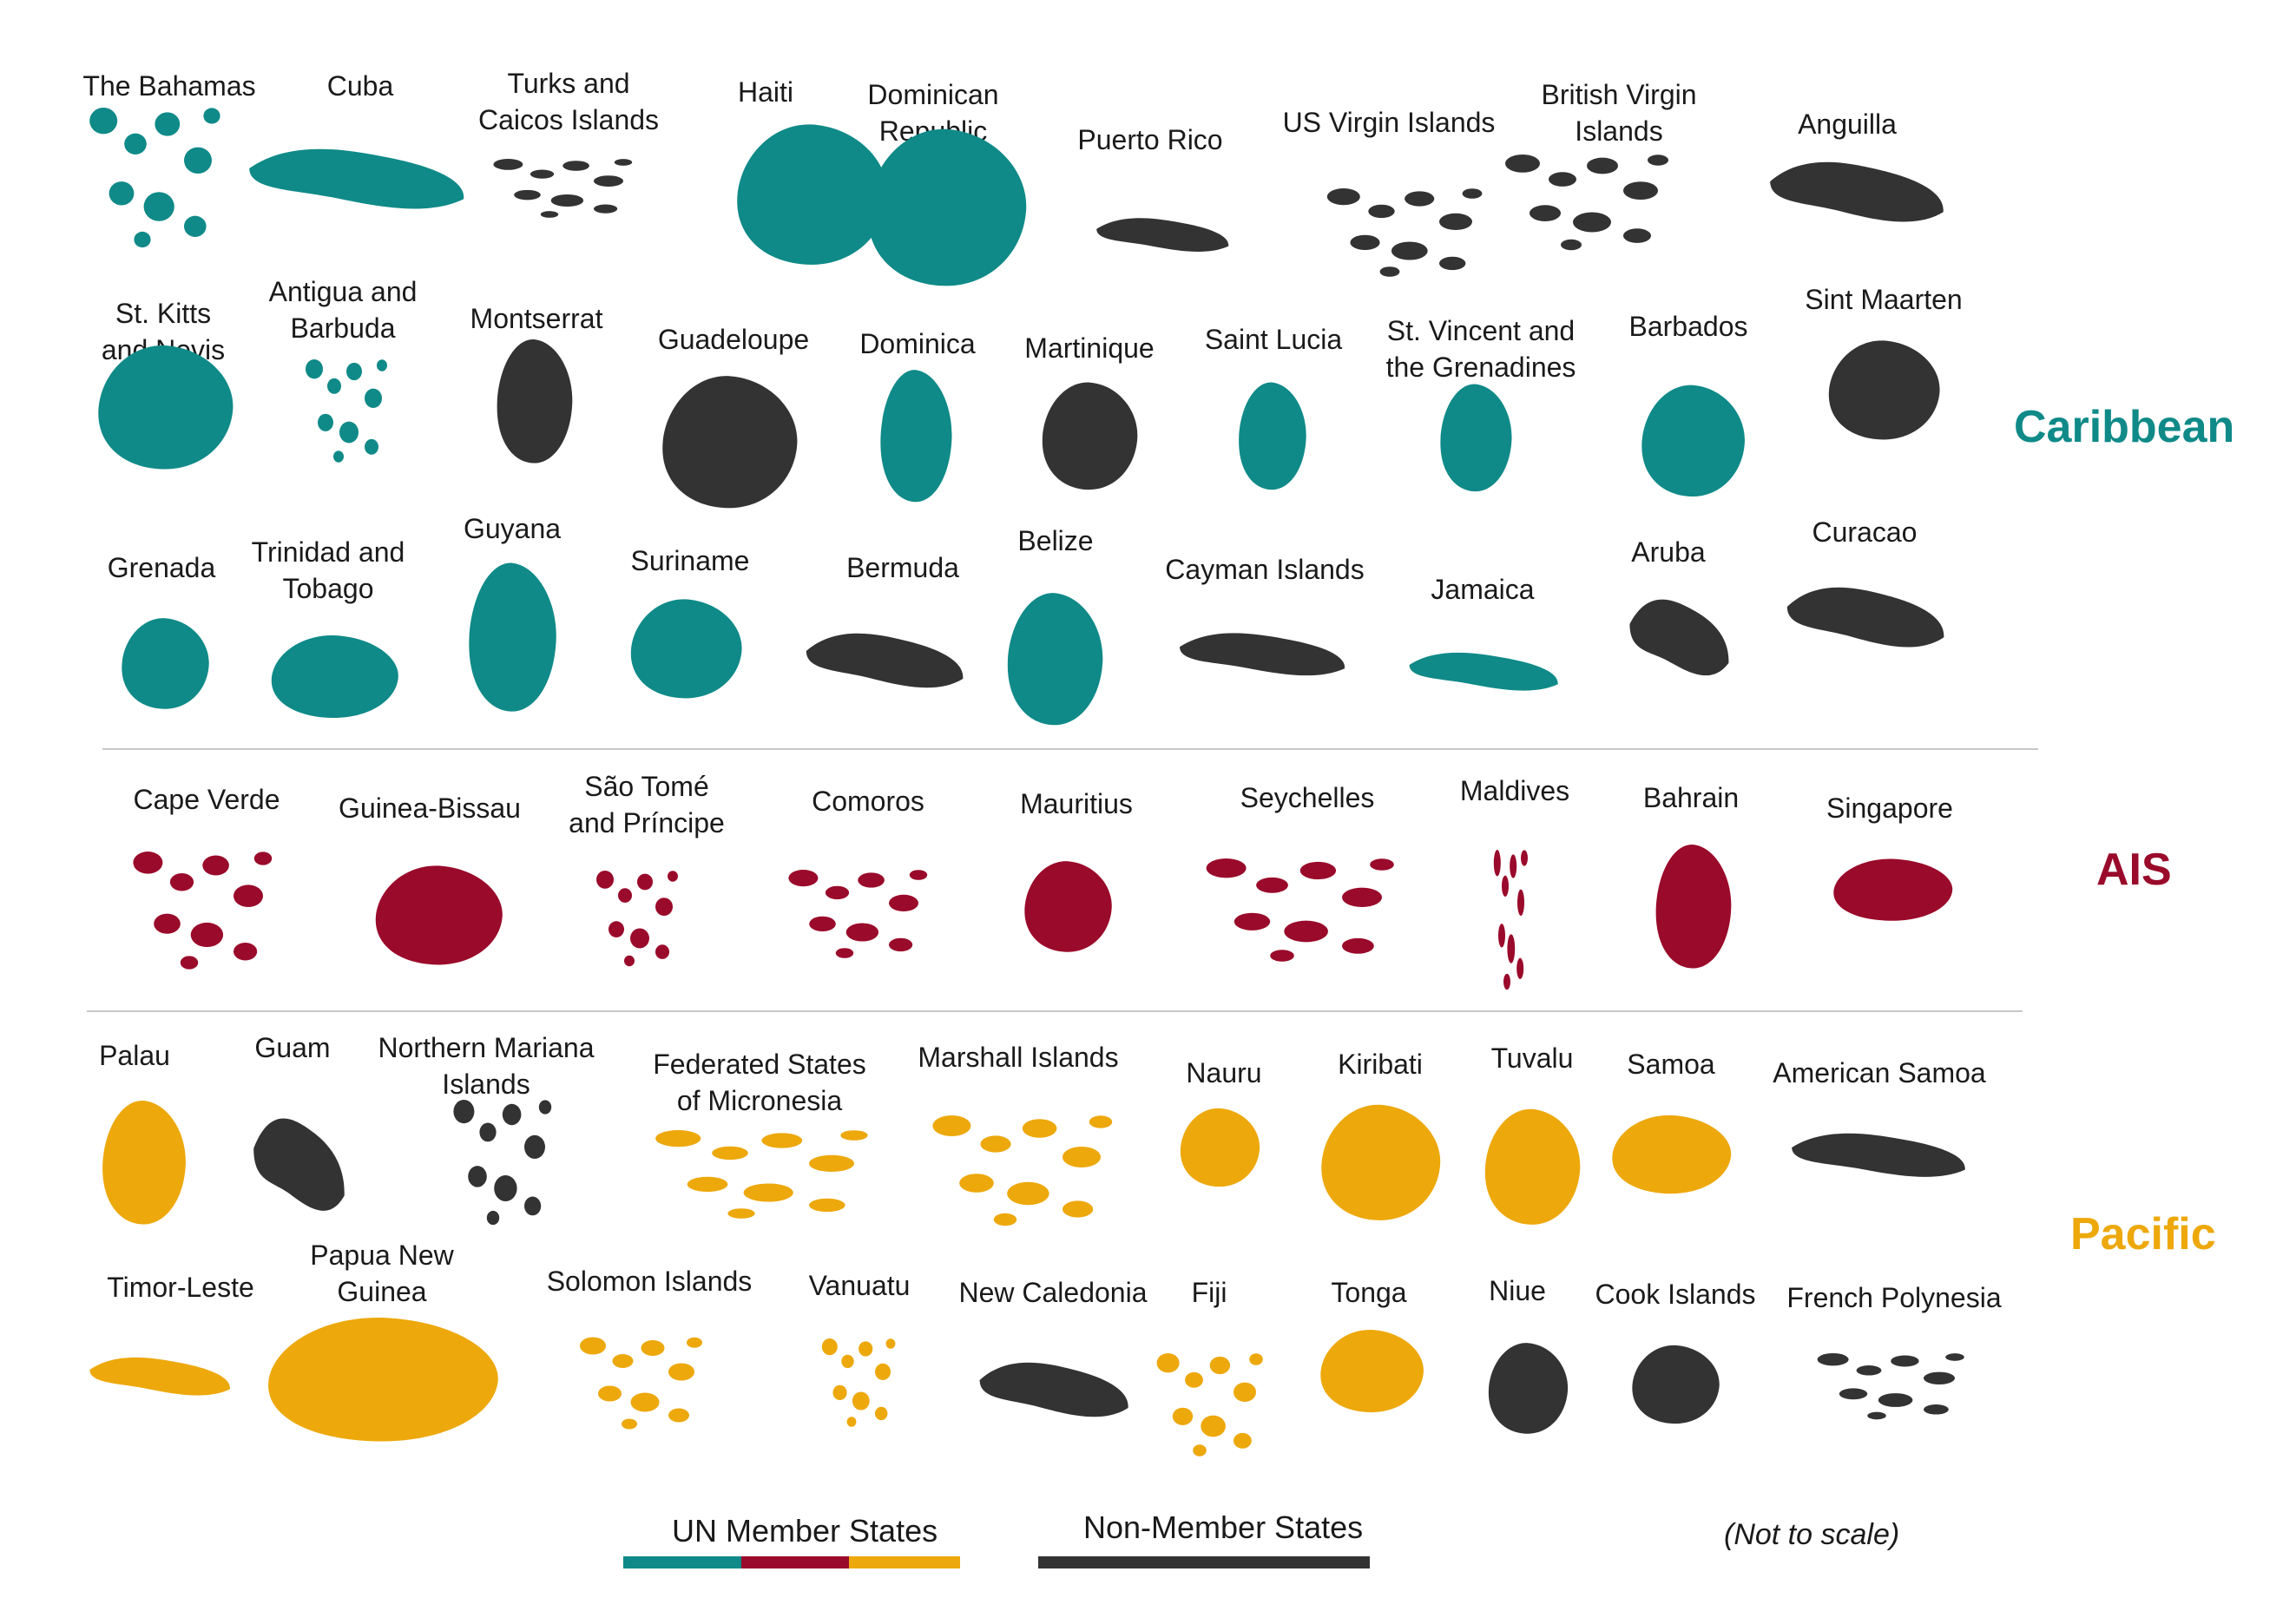 Image resolution: width=2296 pixels, height=1598 pixels. I want to click on country-guinea-bissau: Guinea-Bissau, so click(260, 482).